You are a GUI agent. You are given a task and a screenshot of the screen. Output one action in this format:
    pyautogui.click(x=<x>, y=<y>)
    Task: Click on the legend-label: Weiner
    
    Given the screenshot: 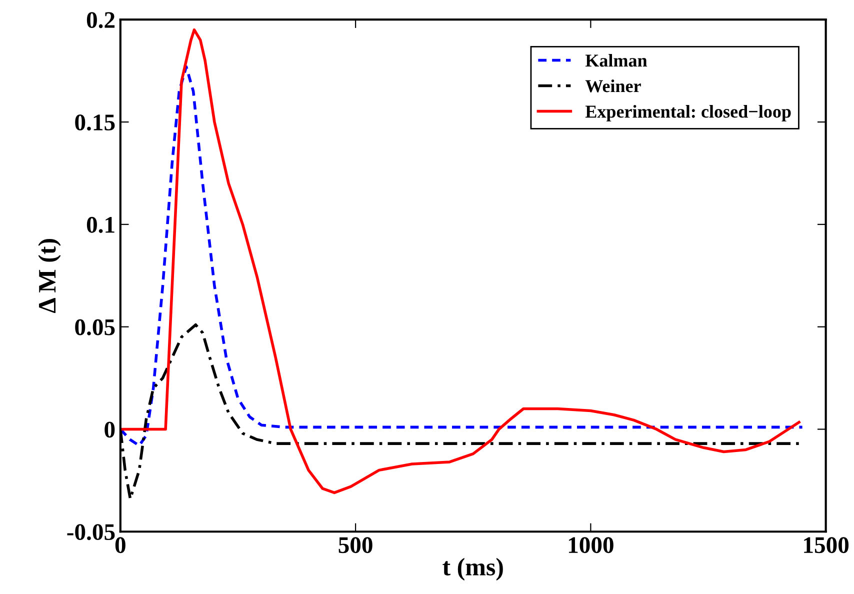 What is the action you would take?
    pyautogui.click(x=613, y=86)
    